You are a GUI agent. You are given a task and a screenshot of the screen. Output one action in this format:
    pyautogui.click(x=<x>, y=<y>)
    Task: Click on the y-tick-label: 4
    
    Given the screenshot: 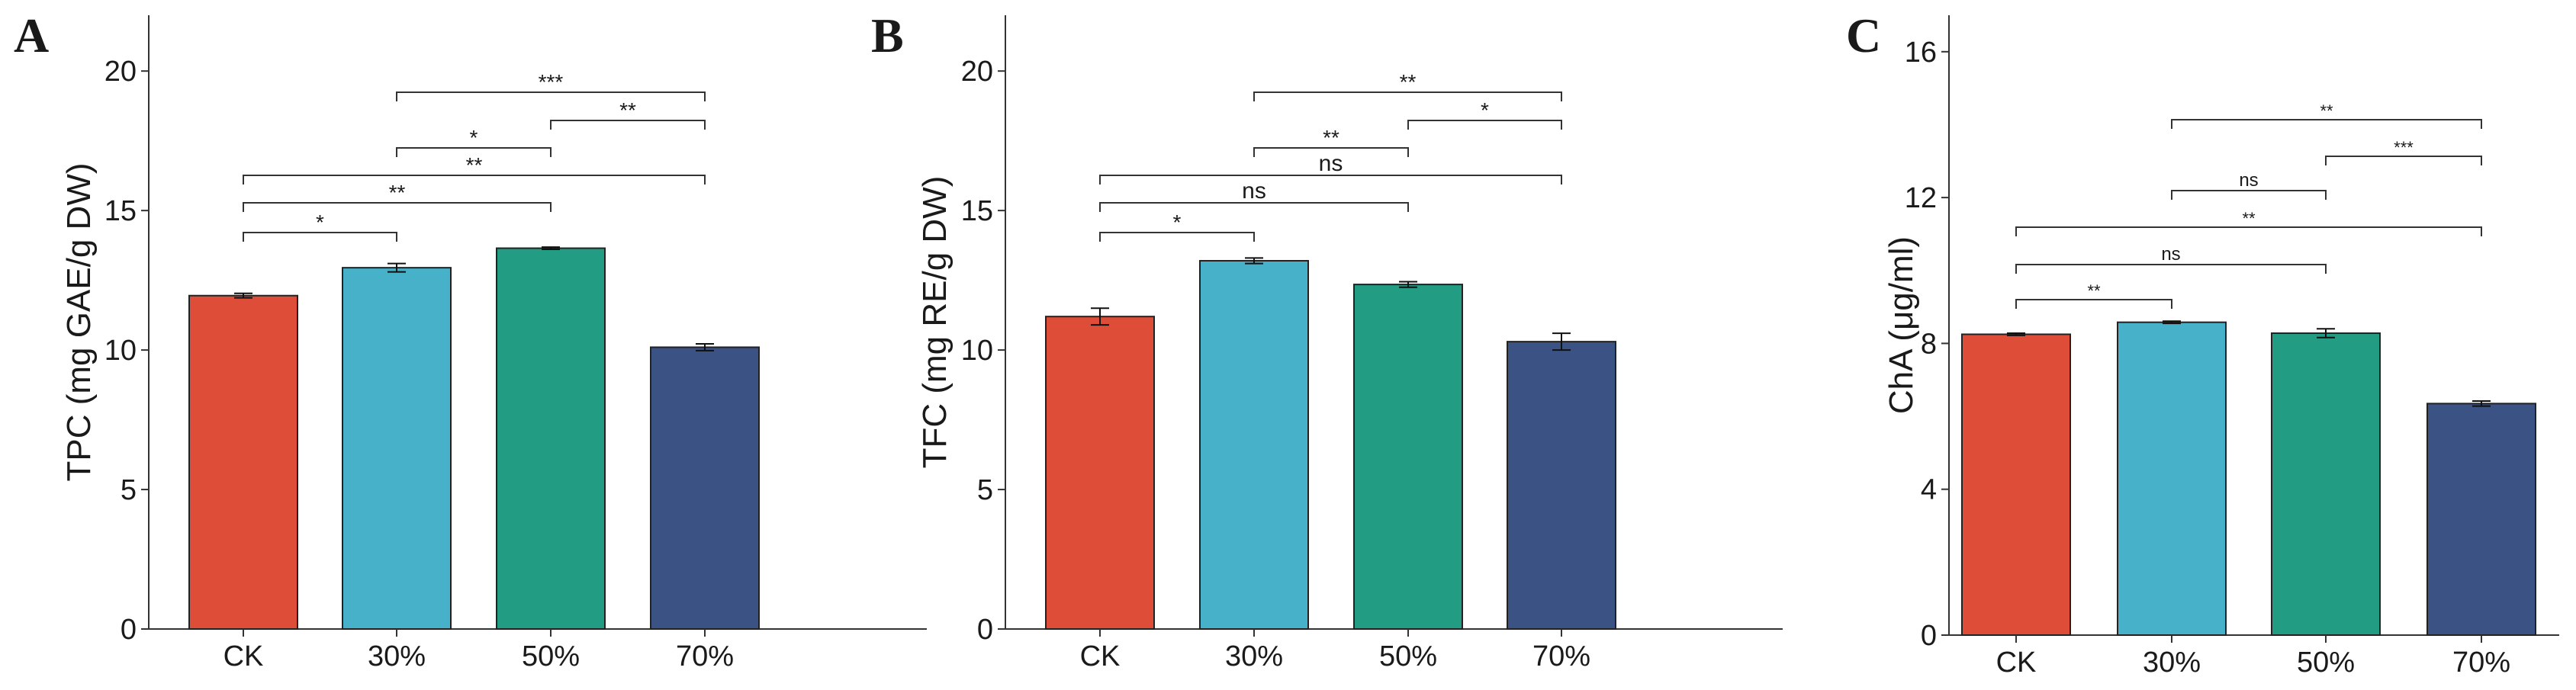 What is the action you would take?
    pyautogui.click(x=1929, y=490)
    